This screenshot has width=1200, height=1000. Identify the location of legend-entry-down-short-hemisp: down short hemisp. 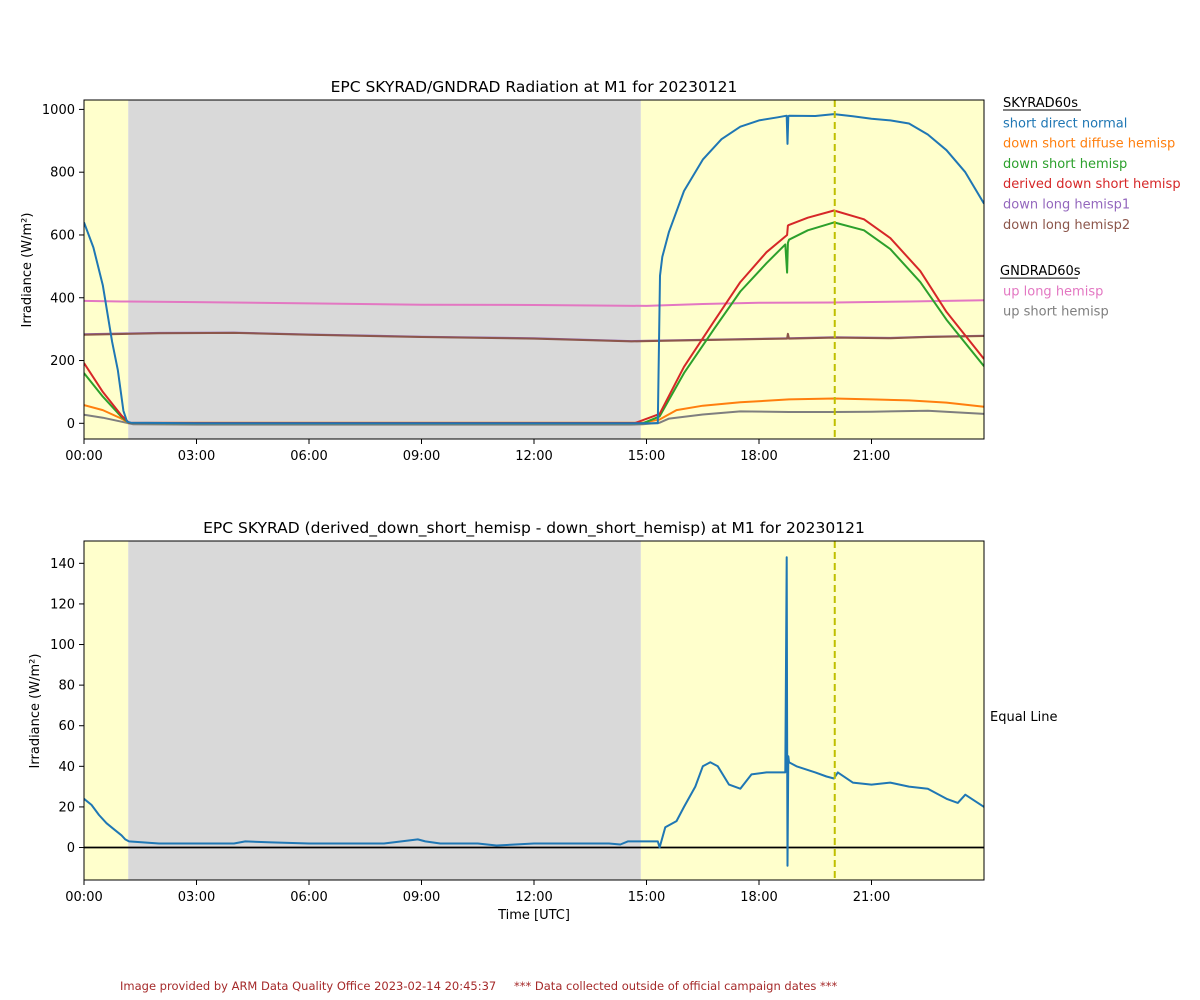
(1065, 164).